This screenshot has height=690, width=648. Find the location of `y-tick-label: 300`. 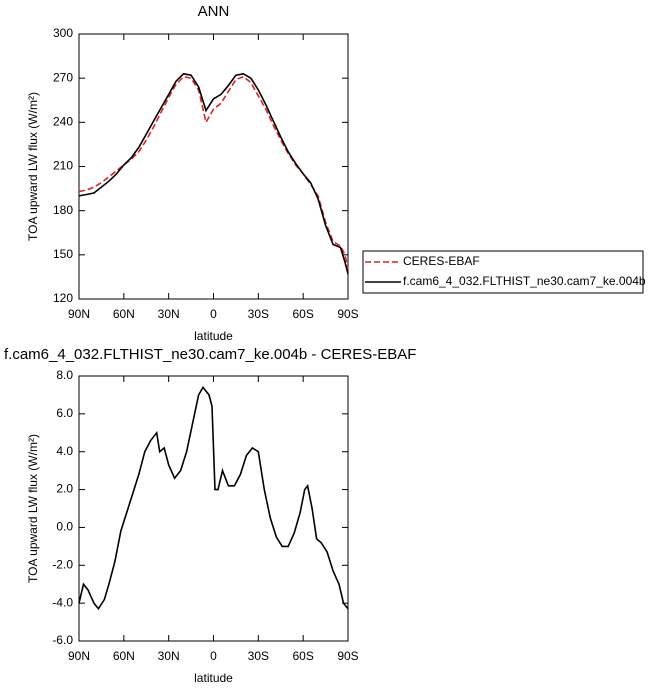

y-tick-label: 300 is located at coordinates (63, 33).